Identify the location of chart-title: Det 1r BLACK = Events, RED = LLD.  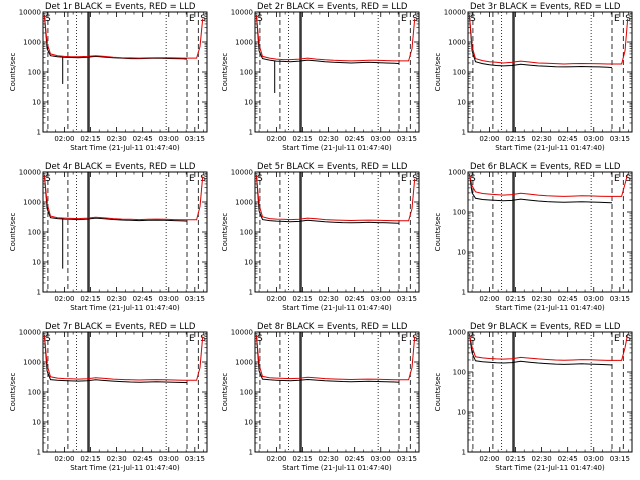
(120, 7).